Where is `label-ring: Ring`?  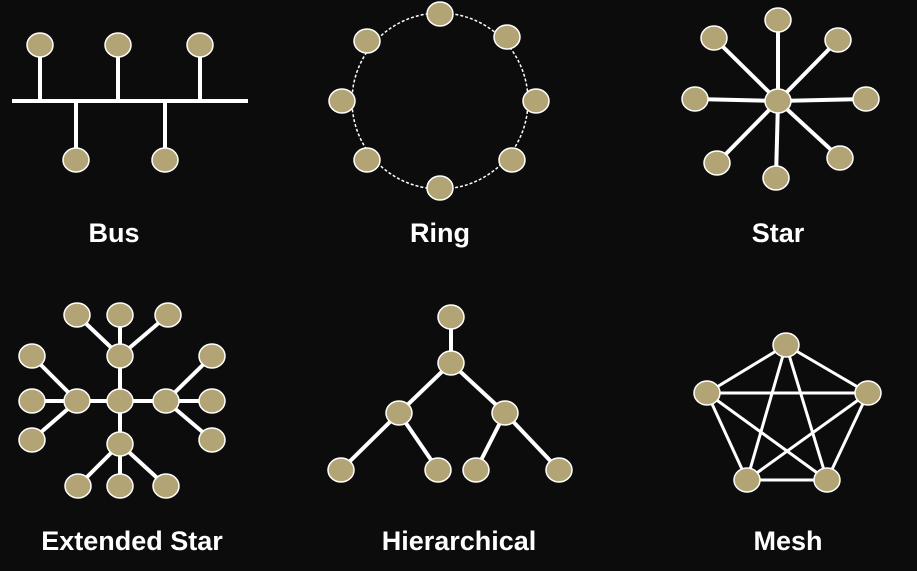 label-ring: Ring is located at coordinates (440, 233).